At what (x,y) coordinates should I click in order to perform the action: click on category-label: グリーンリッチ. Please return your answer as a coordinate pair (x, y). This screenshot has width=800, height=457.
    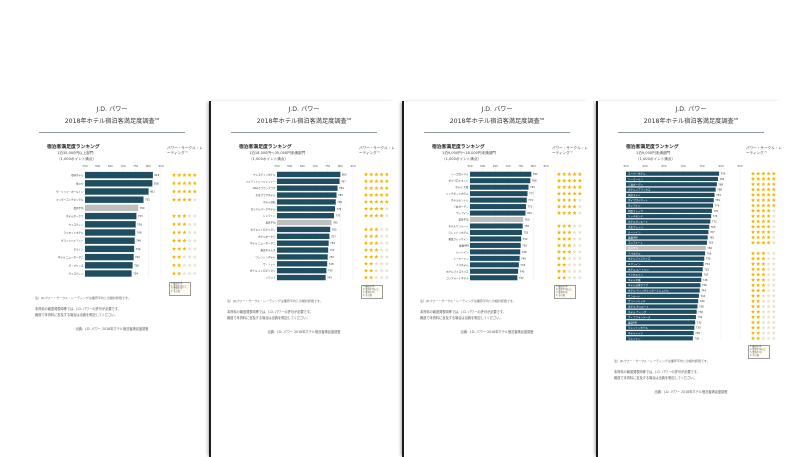
    Looking at the image, I should click on (637, 301).